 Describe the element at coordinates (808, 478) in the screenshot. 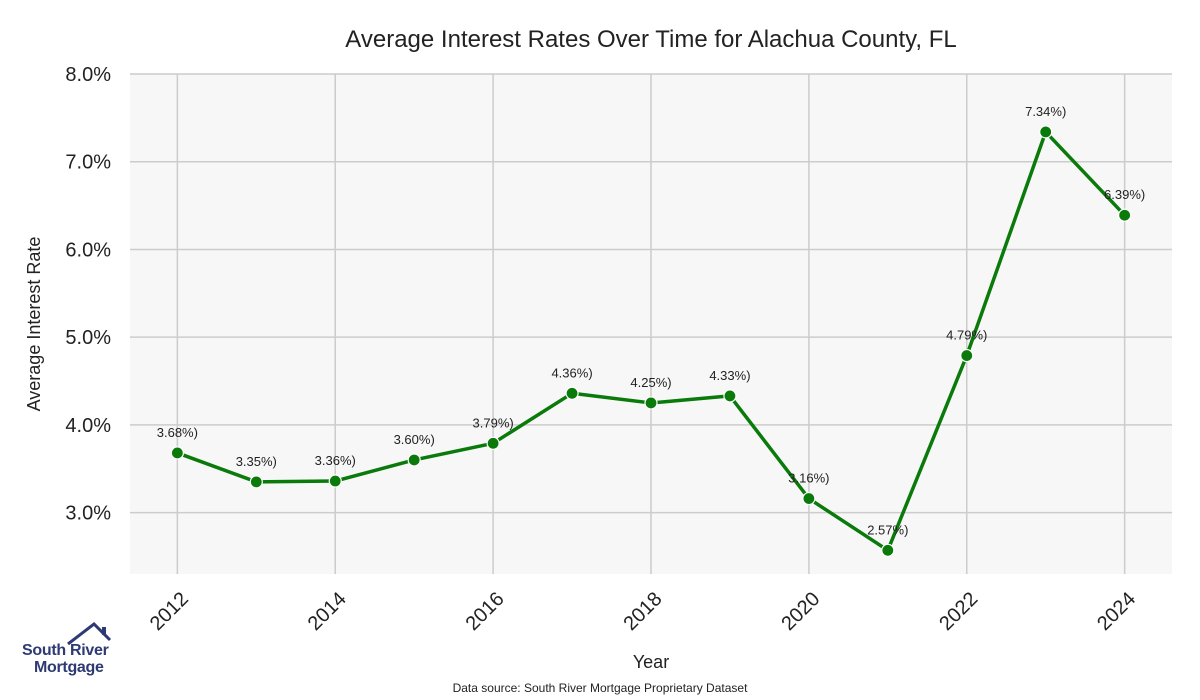

I see `data-label: 3.16%)` at that location.